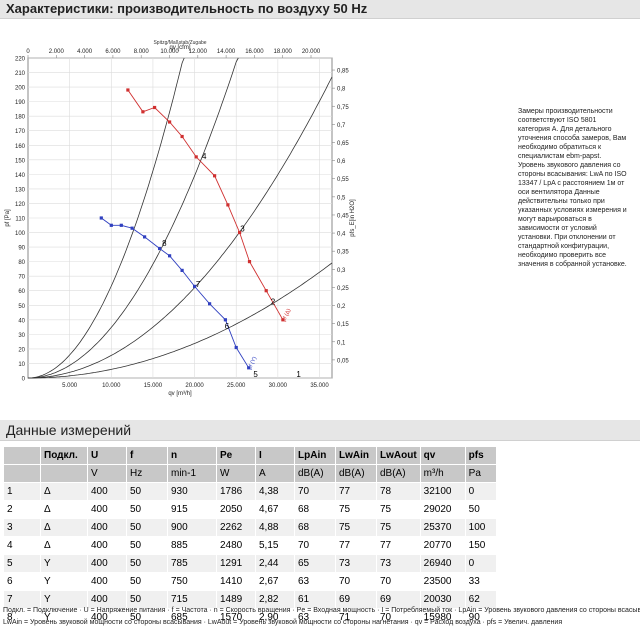 The image size is (640, 630). What do you see at coordinates (69, 430) in the screenshot?
I see `measurements-title: Данные измерений` at bounding box center [69, 430].